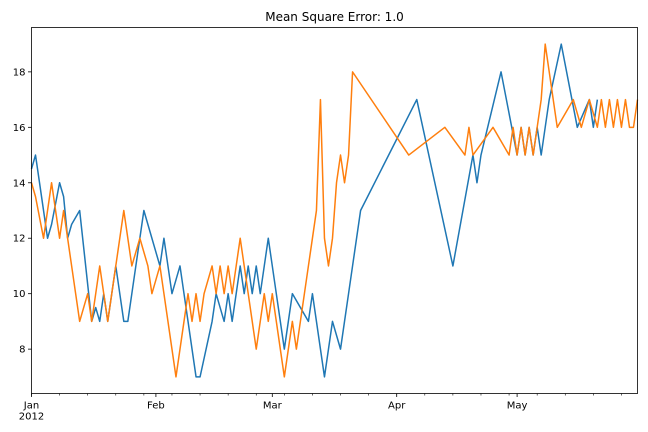 This screenshot has height=432, width=648. Describe the element at coordinates (19, 294) in the screenshot. I see `y-tick-label: 10` at that location.